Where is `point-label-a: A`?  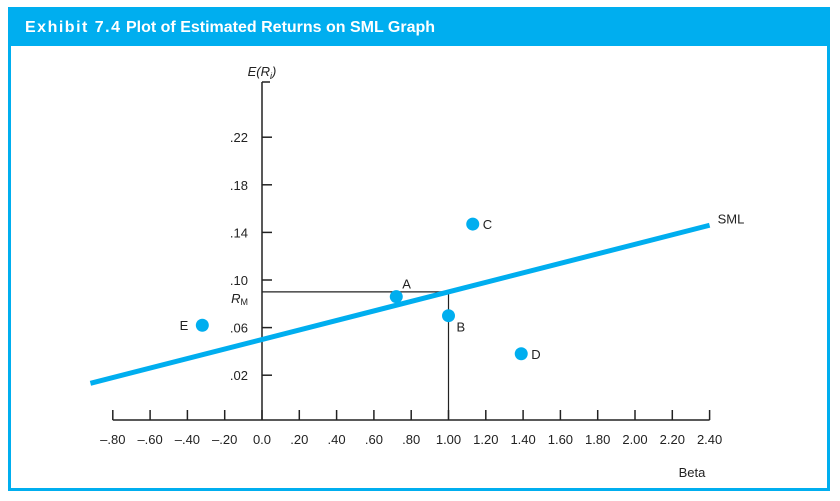
point-label-a: A is located at coordinates (406, 284).